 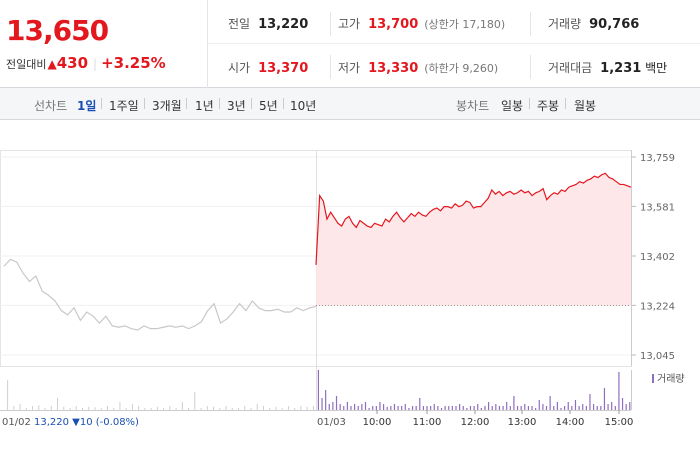 I want to click on upper-limit: (상한가 17,180), so click(x=465, y=24).